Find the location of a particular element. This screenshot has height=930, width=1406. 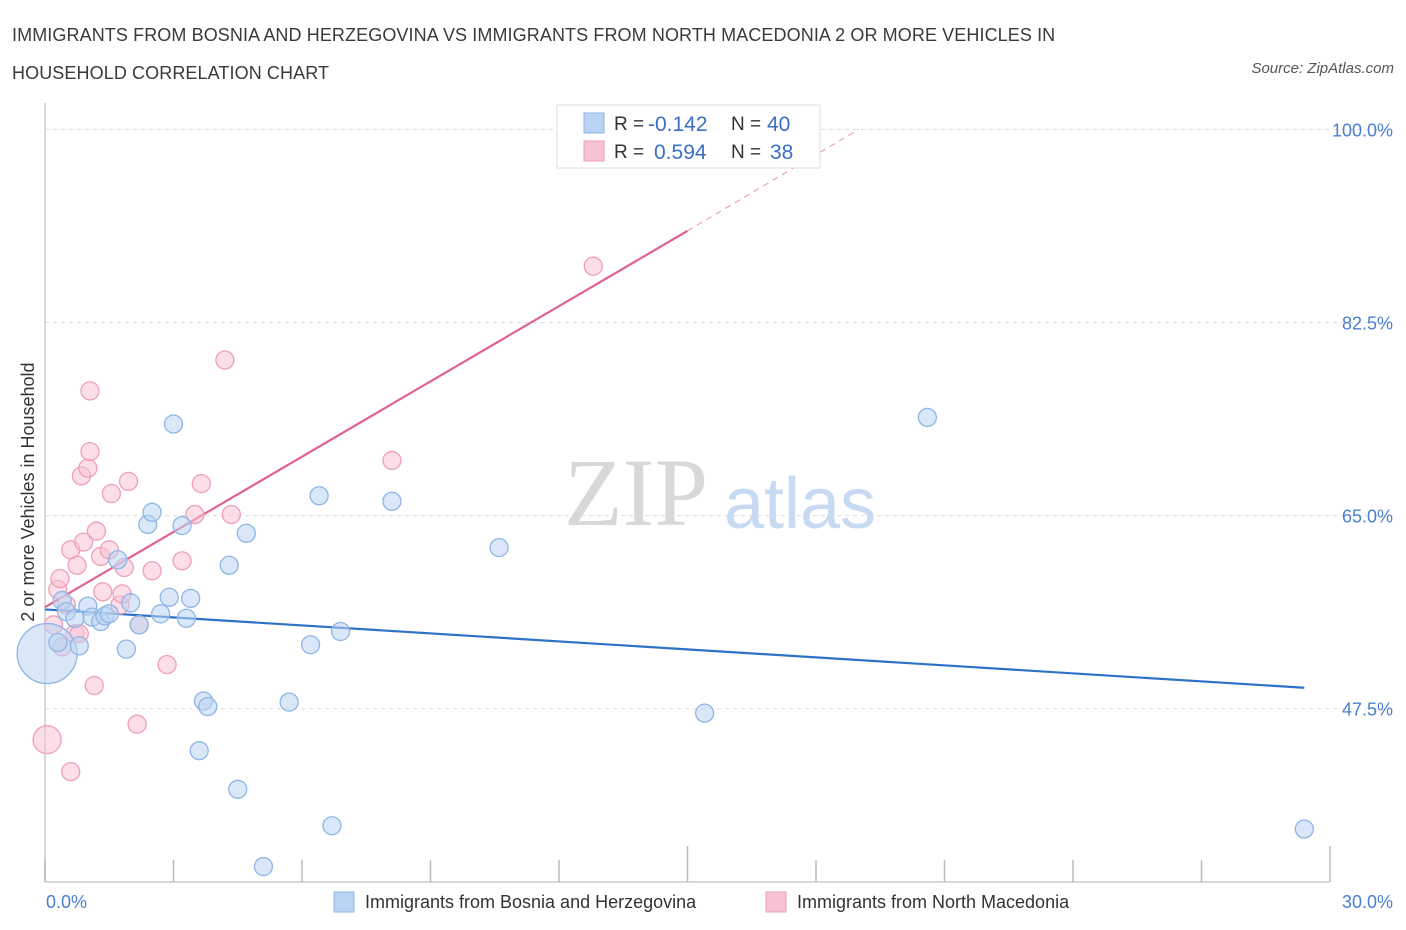

legend-r-value-blue: -0.142 is located at coordinates (678, 124).